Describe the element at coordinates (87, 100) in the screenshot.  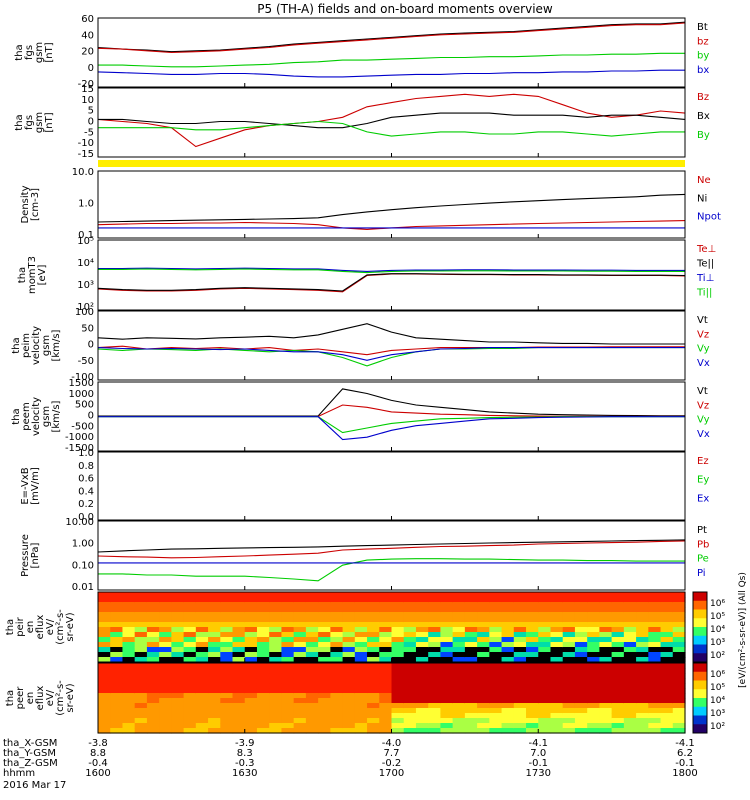
I see `y-tick-label: 10` at that location.